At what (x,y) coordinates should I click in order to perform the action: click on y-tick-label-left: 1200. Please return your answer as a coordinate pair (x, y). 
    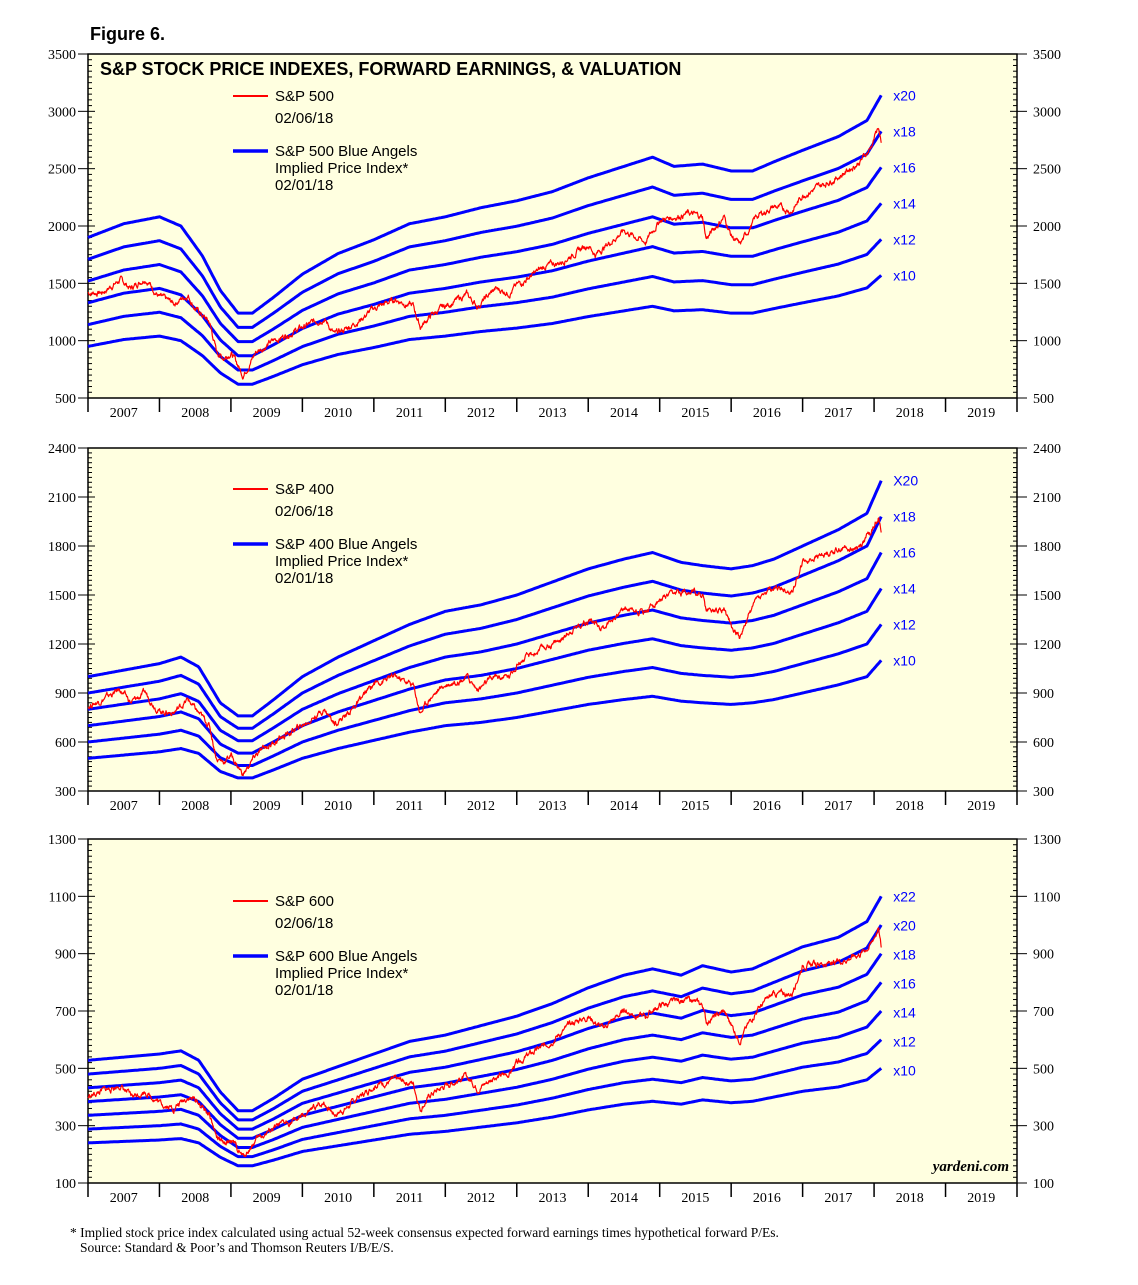
    Looking at the image, I should click on (62, 645).